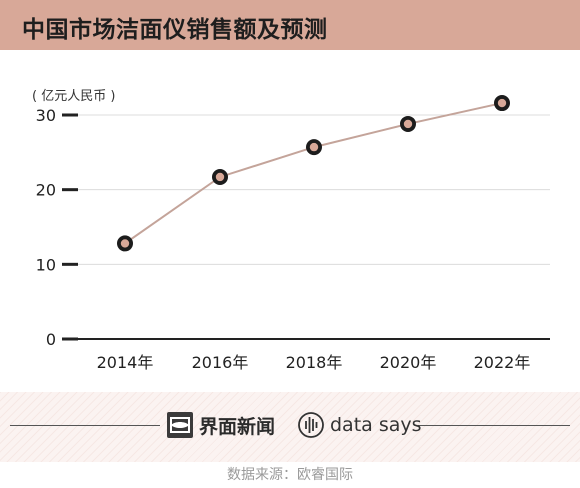  I want to click on y-tick-label: 0, so click(51, 339).